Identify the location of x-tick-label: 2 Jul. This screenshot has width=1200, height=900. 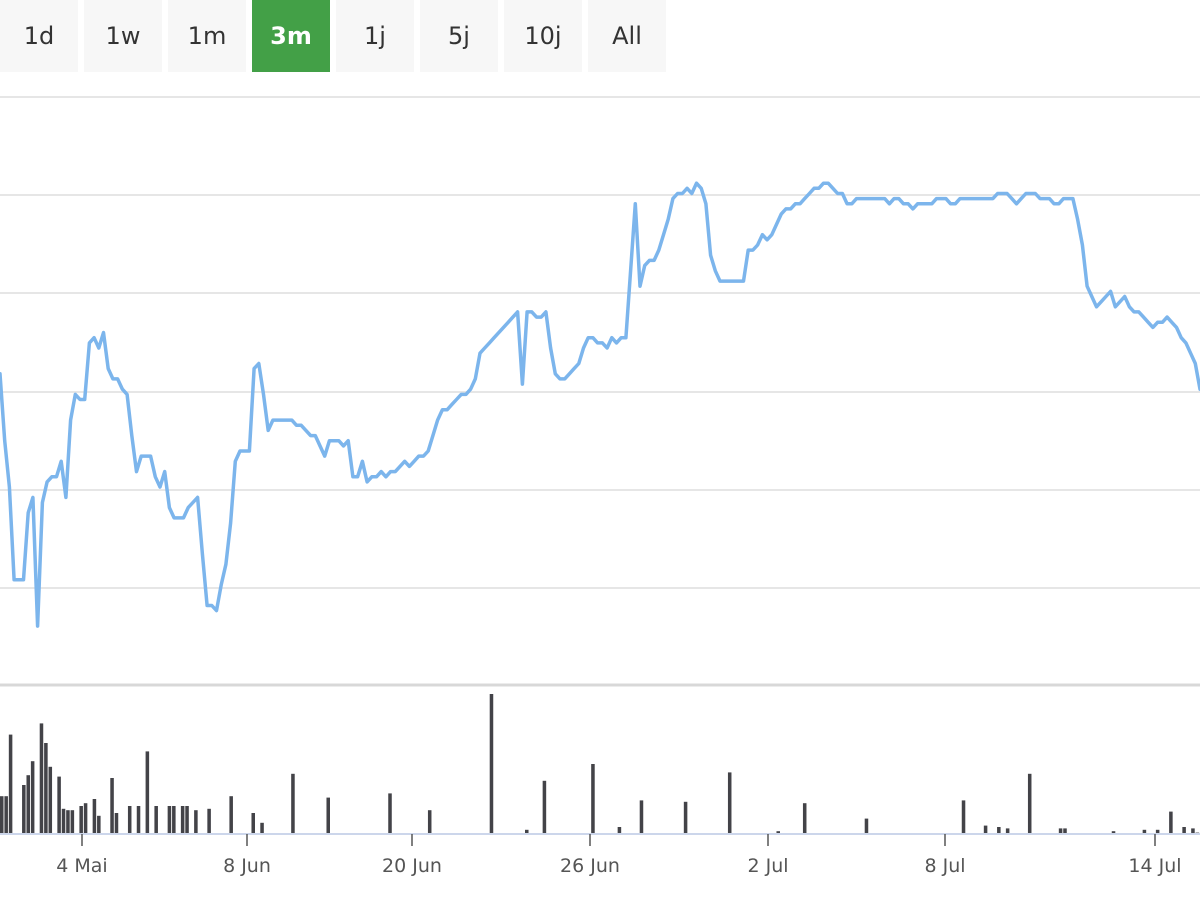
(767, 866).